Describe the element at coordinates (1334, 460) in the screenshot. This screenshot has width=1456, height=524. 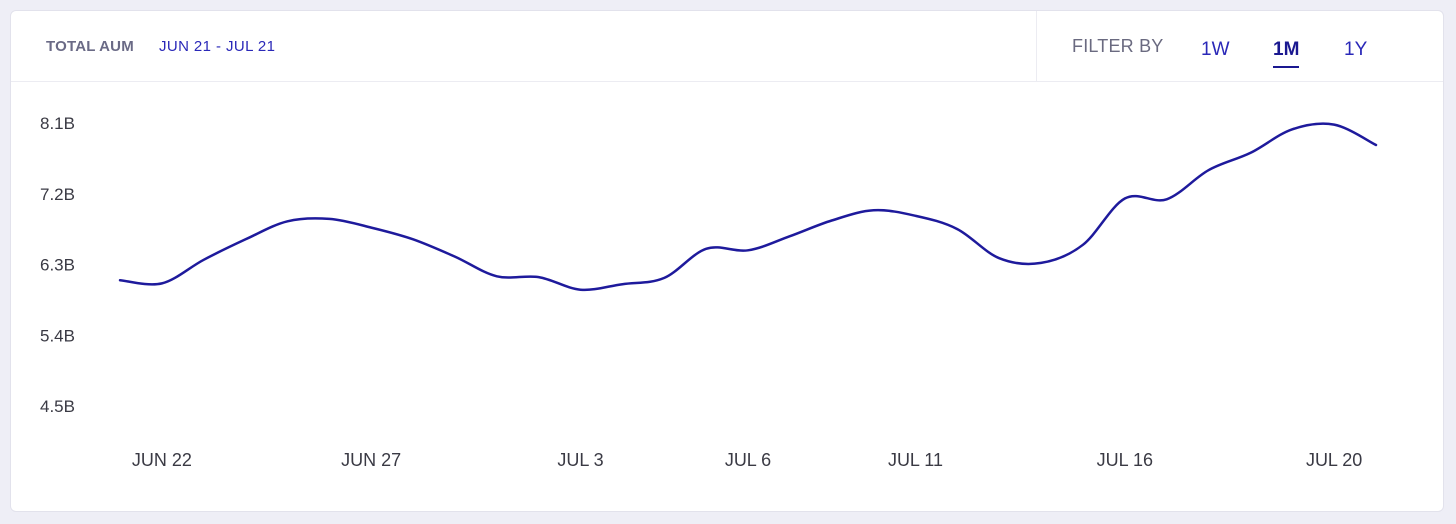
I see `x-tick-label: JUL 20` at that location.